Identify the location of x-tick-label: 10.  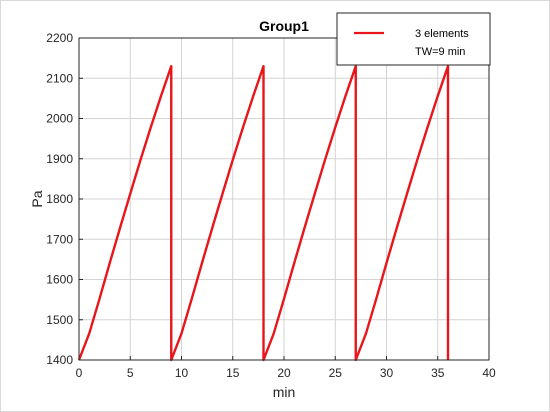
(182, 373).